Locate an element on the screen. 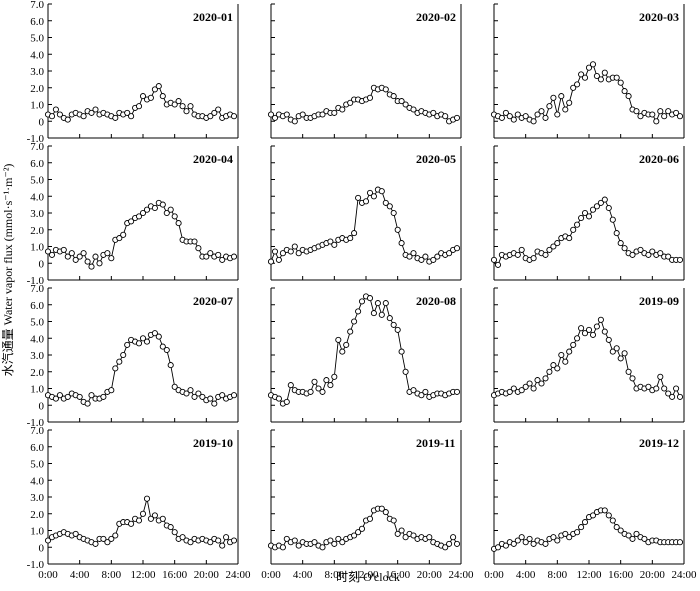 This screenshot has height=591, width=700. panel-6: 2020-06 is located at coordinates (587, 213).